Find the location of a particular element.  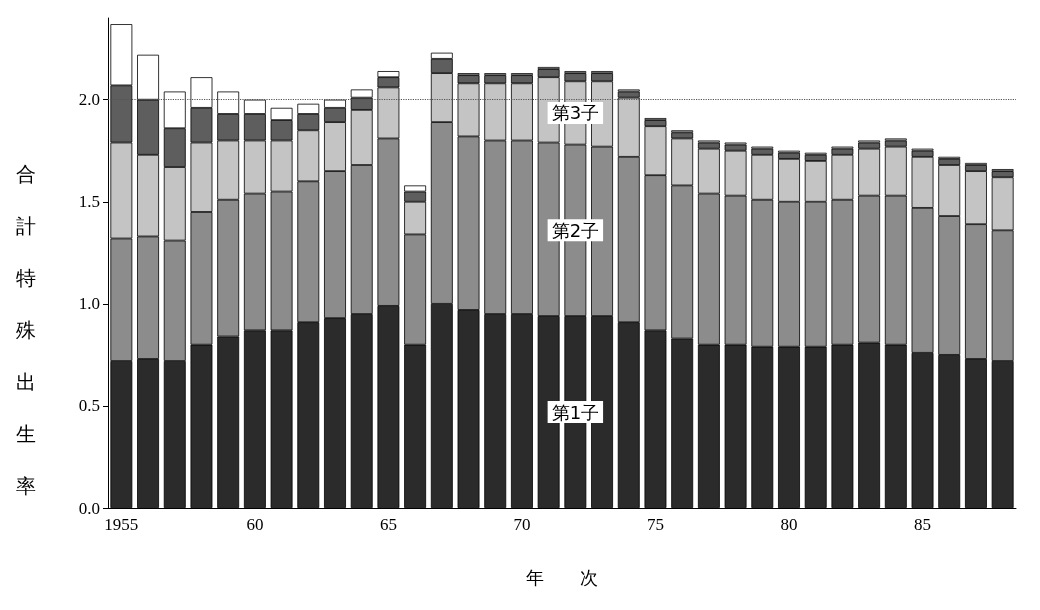

x-tick-label: 80 is located at coordinates (789, 524).